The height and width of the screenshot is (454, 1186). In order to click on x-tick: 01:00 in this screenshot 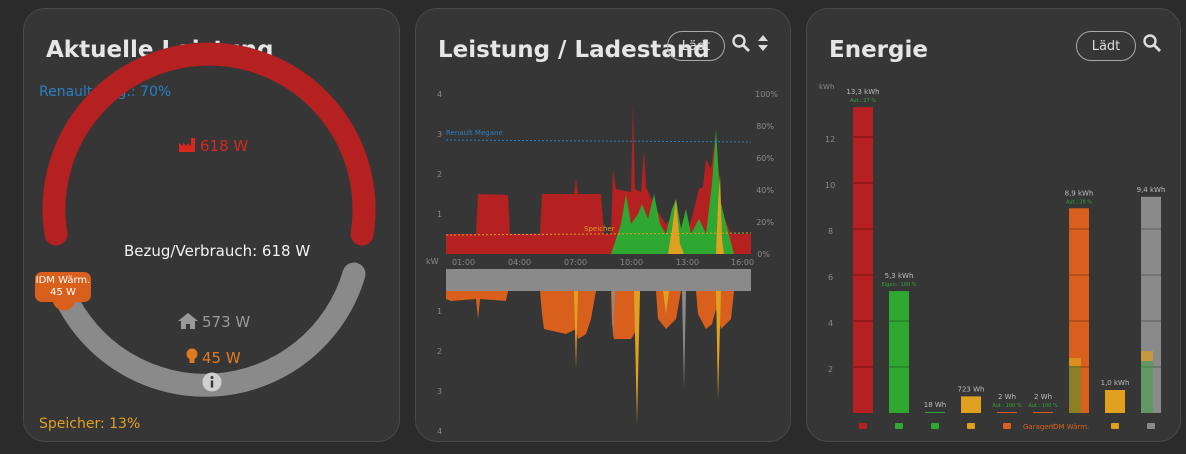, I will do `click(463, 262)`.